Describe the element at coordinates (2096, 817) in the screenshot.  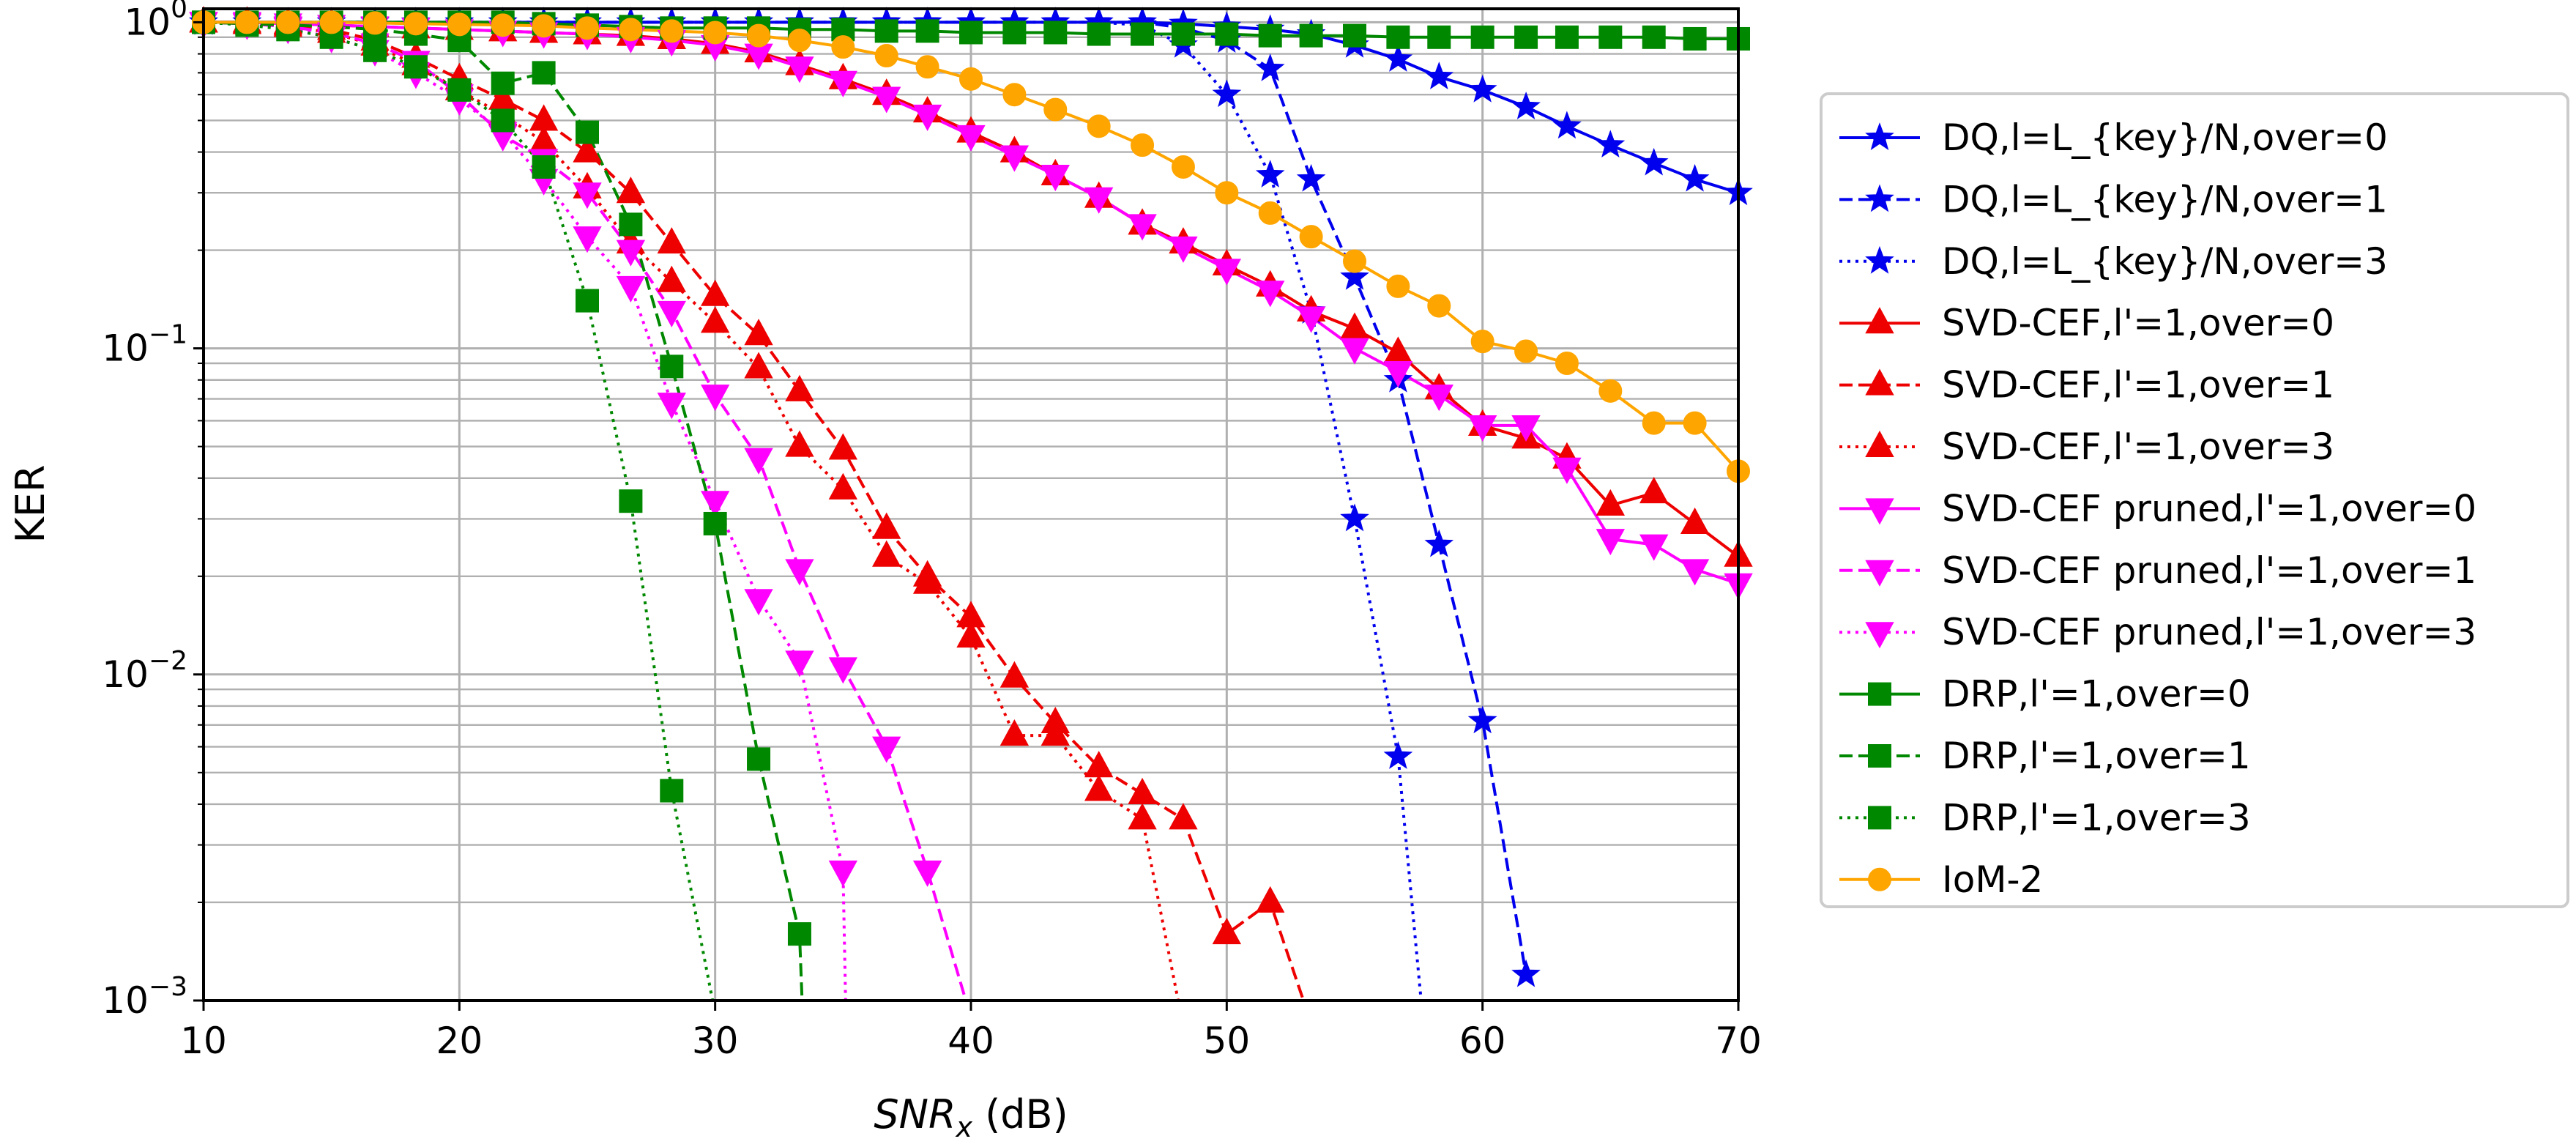
I see `legend-label: DRP,l'=1,over=3` at that location.